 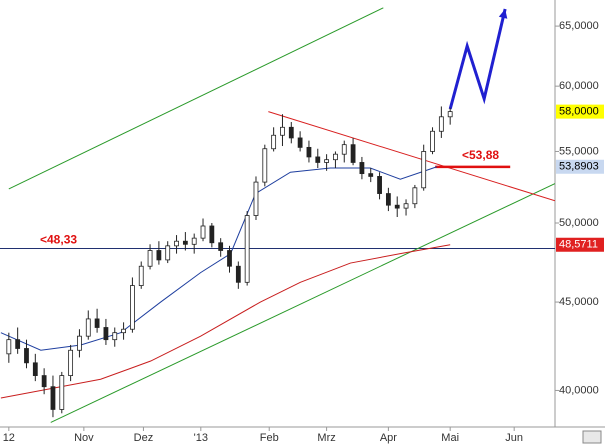 I want to click on price-tag-label: 48,5711, so click(x=578, y=245).